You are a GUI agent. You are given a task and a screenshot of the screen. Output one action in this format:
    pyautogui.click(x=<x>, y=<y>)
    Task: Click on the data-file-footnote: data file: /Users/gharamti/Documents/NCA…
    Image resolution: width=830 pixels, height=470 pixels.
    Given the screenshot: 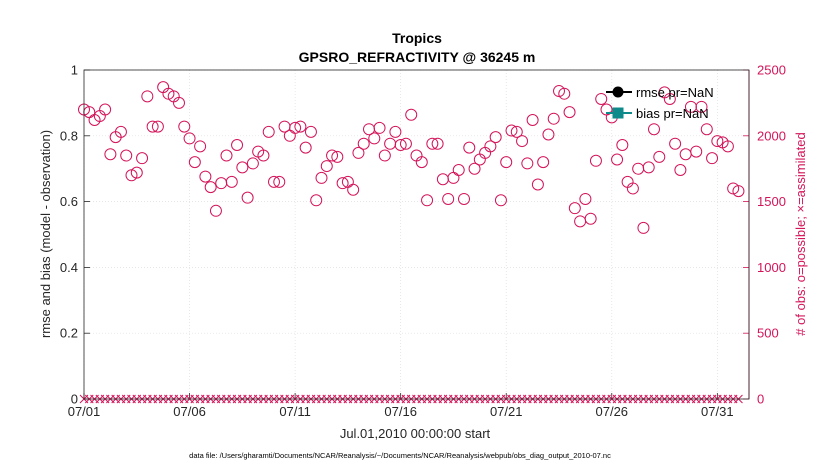 What is the action you would take?
    pyautogui.click(x=400, y=455)
    